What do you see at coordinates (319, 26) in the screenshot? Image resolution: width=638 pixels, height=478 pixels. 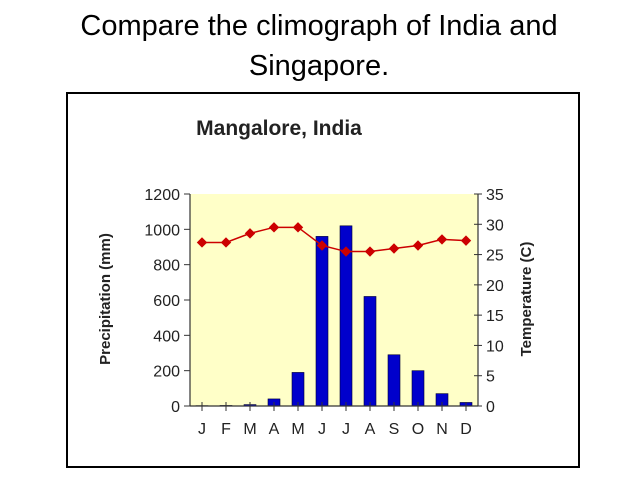 I see `slide-title-line-1: Compare the climograph of India and` at bounding box center [319, 26].